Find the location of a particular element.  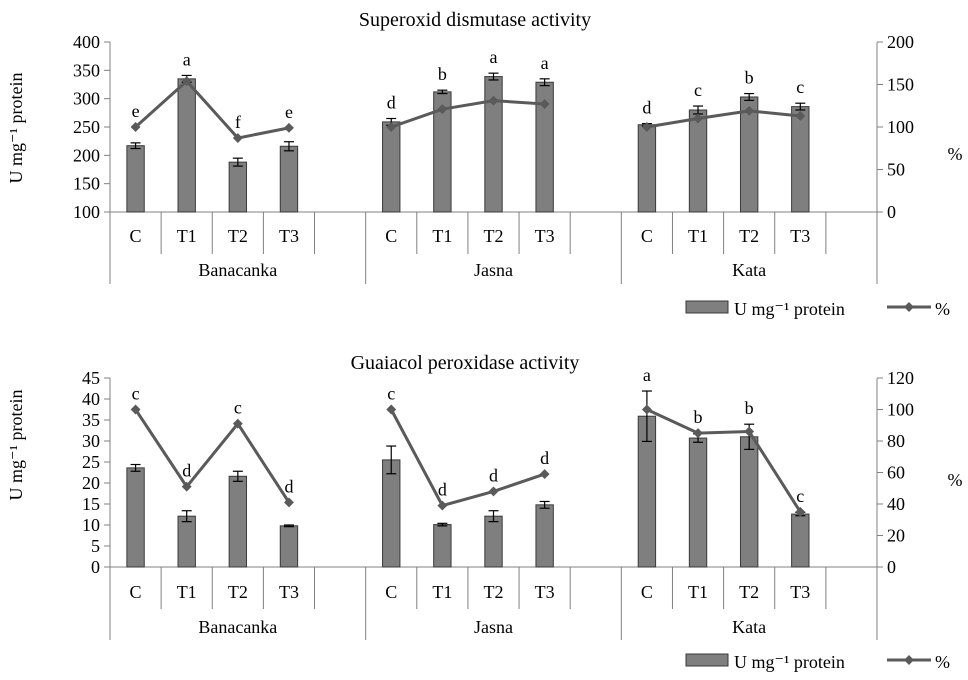

y-tick-label: 0 is located at coordinates (95, 567).